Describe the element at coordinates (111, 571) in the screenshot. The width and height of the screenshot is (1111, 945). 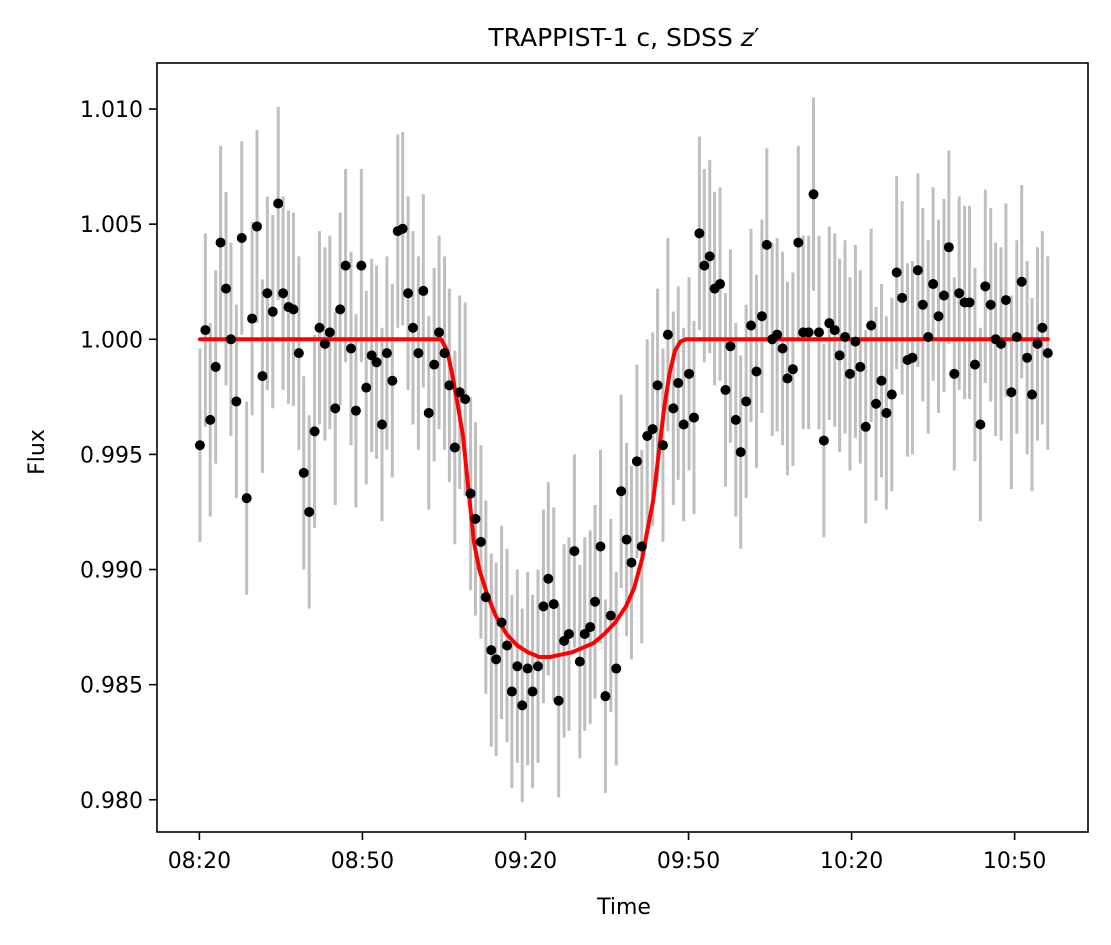
I see `y-tick-label: 0.990` at that location.